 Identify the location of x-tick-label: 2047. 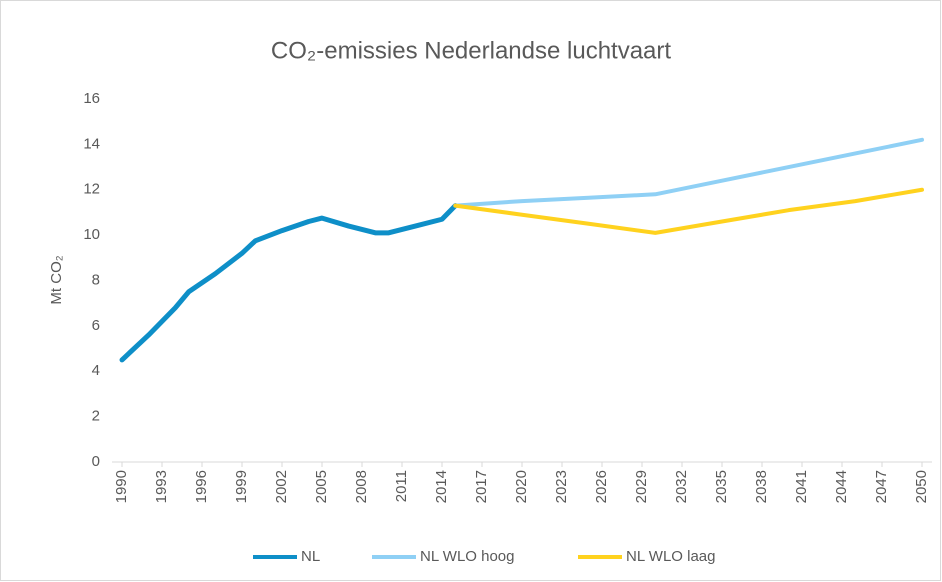
(881, 486).